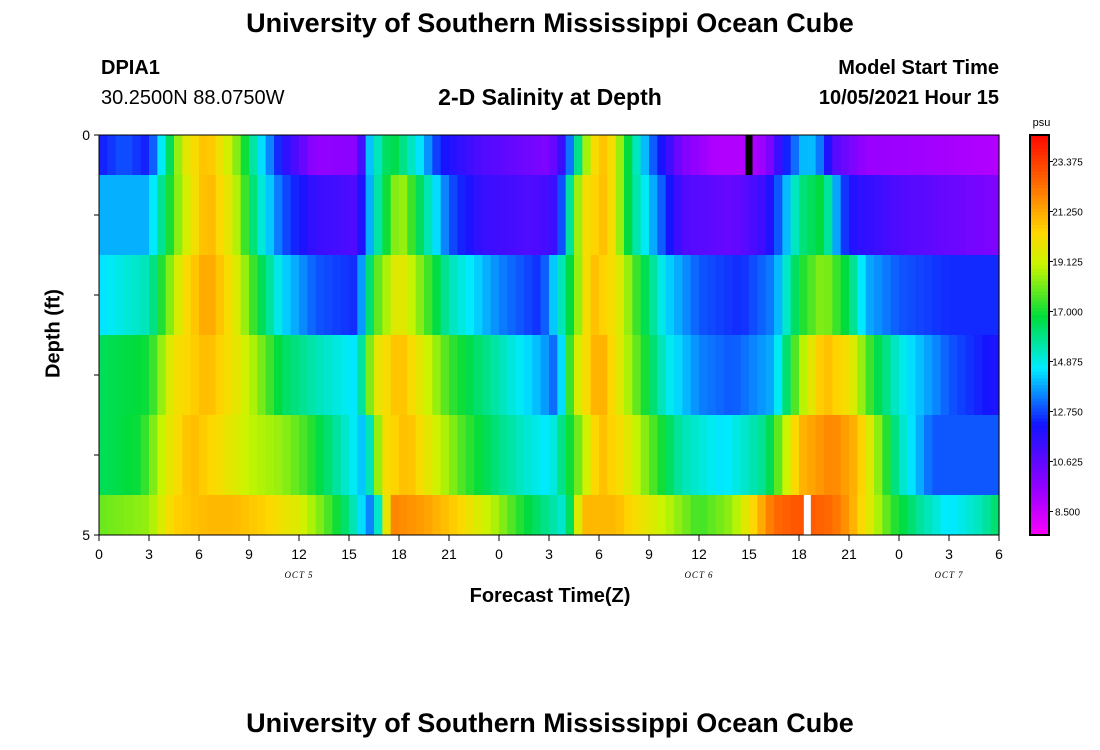 Image resolution: width=1100 pixels, height=750 pixels. Describe the element at coordinates (199, 554) in the screenshot. I see `x-tick-label: 6` at that location.